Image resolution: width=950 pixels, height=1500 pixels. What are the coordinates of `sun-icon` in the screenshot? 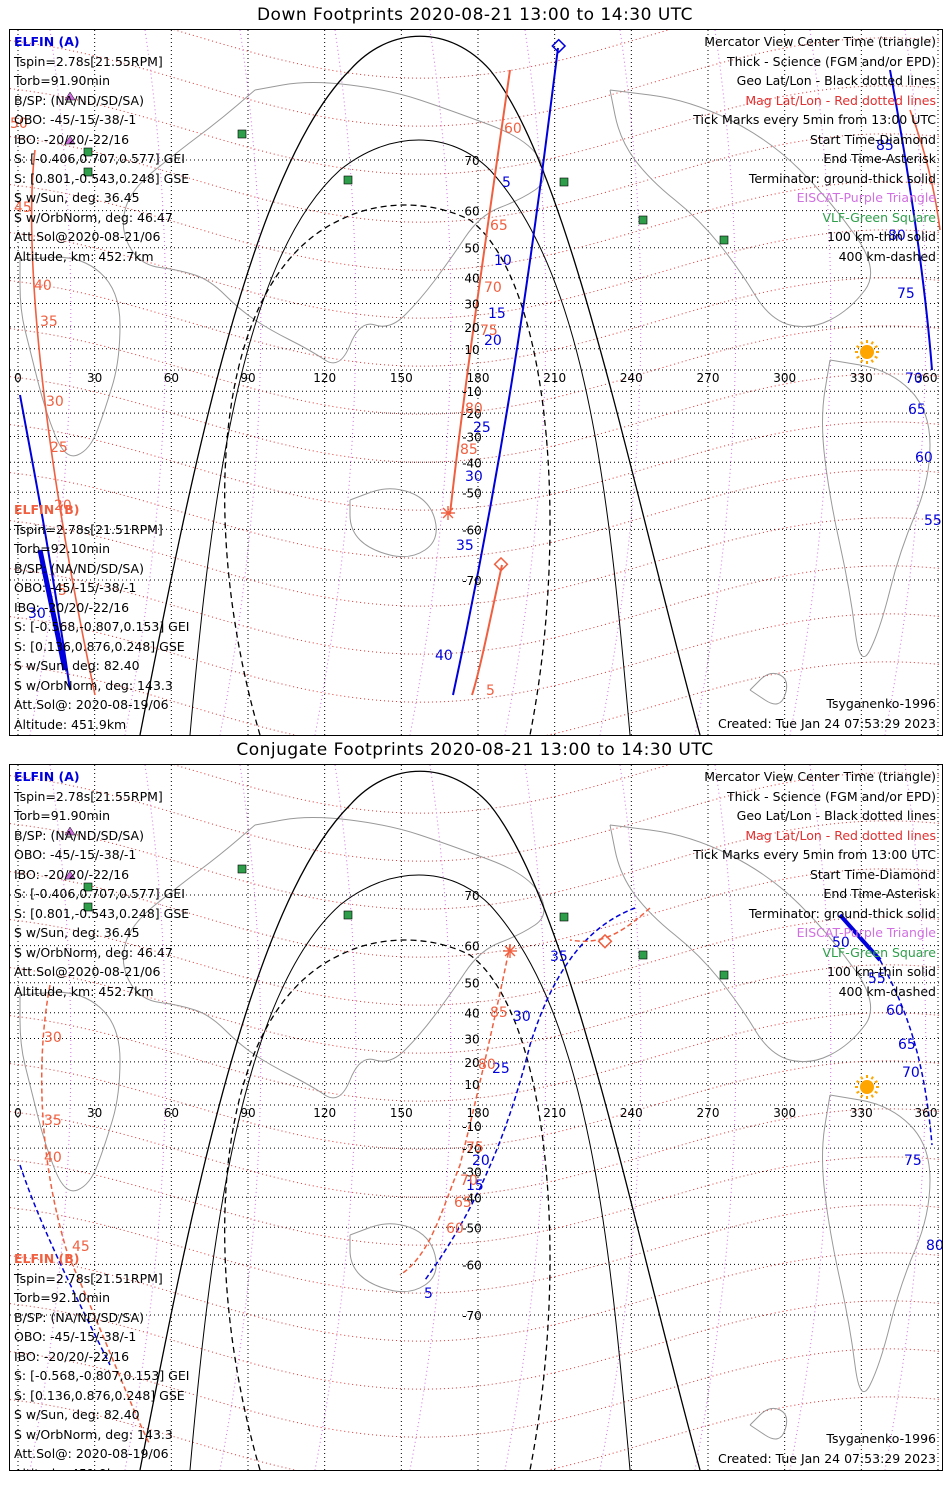 It's located at (867, 352).